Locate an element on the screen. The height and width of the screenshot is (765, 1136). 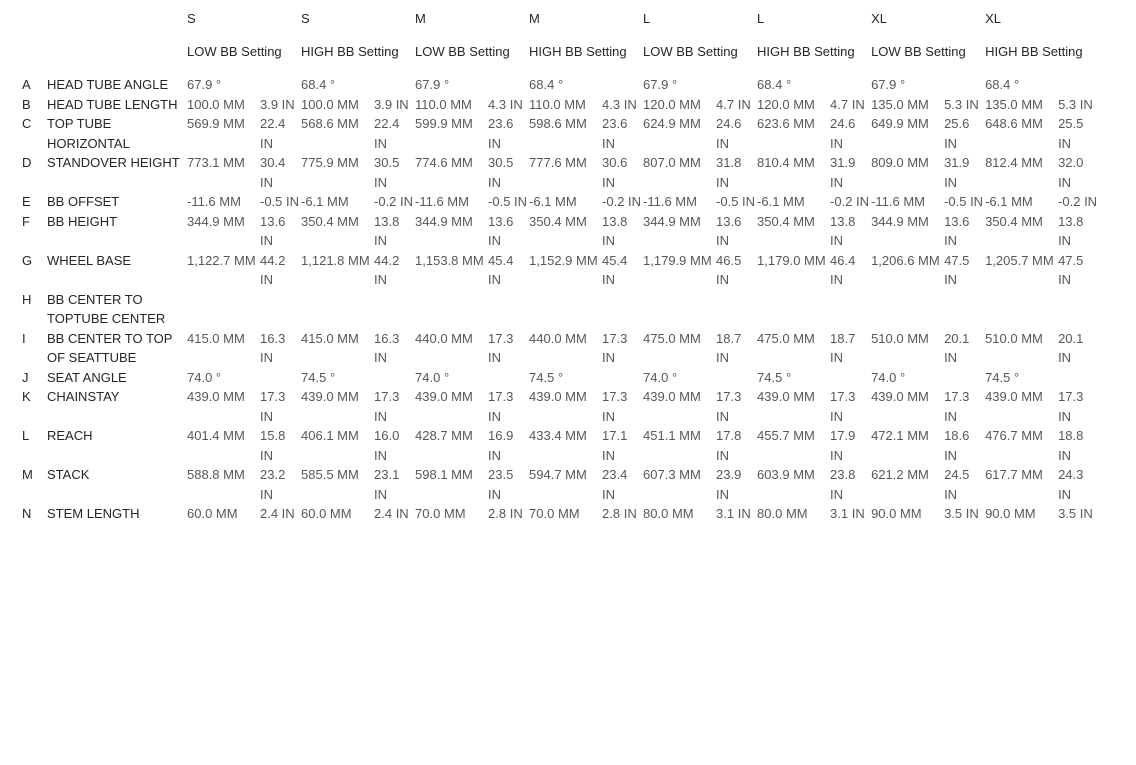
geometry-value-mm: 588.8 MM is located at coordinates (216, 474).